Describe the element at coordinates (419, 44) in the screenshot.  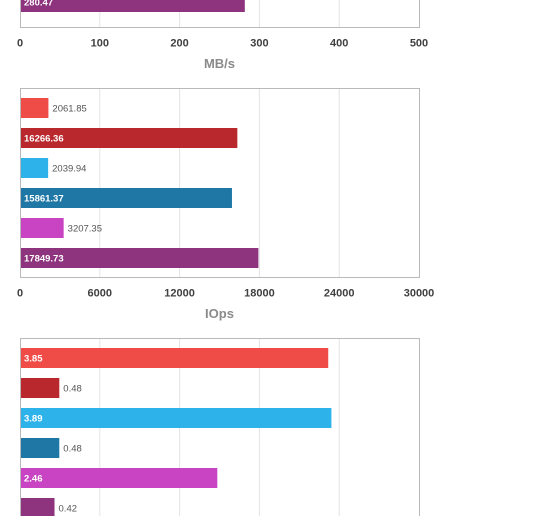
I see `chart-1-tick-label: 500` at that location.